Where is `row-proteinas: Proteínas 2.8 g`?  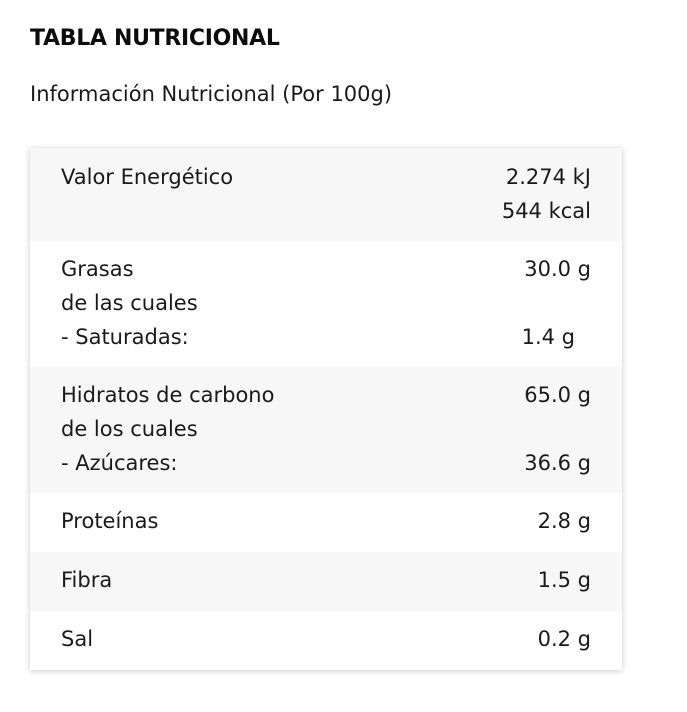 row-proteinas: Proteínas 2.8 g is located at coordinates (326, 522).